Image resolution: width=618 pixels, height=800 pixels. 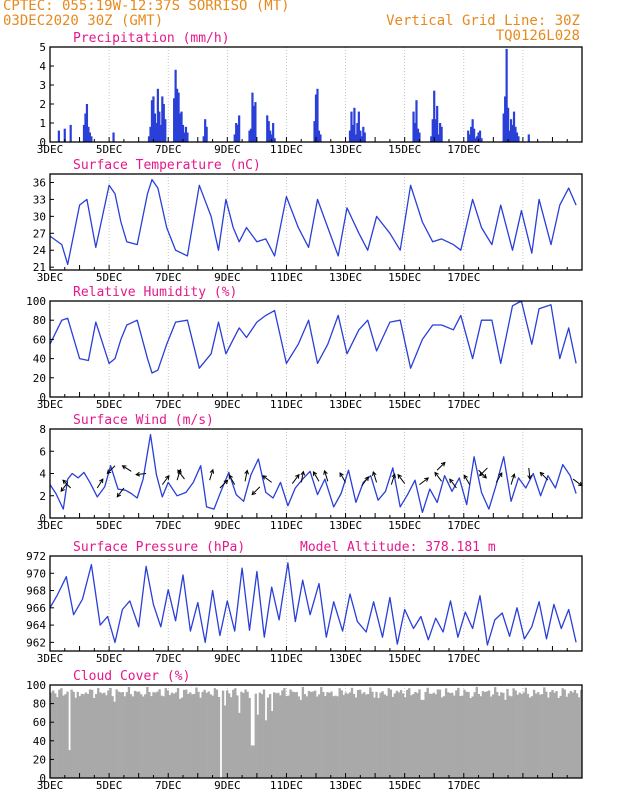 I want to click on y-tick-label: 40, so click(x=39, y=359).